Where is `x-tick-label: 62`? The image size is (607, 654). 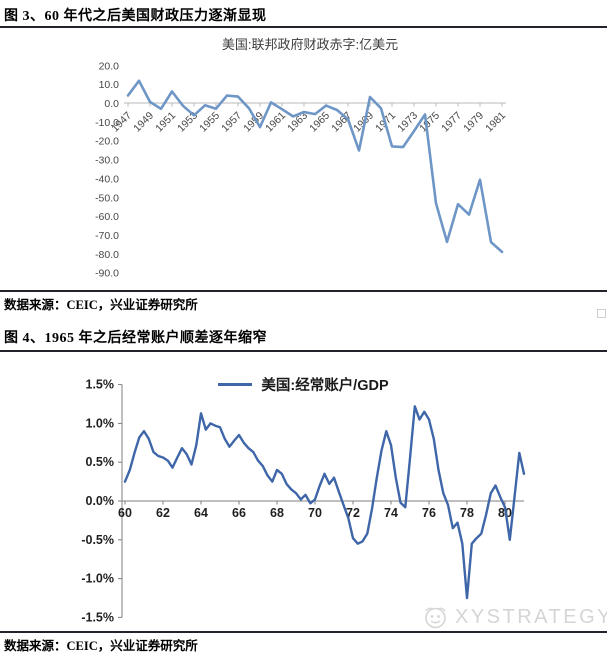 x-tick-label: 62 is located at coordinates (163, 513).